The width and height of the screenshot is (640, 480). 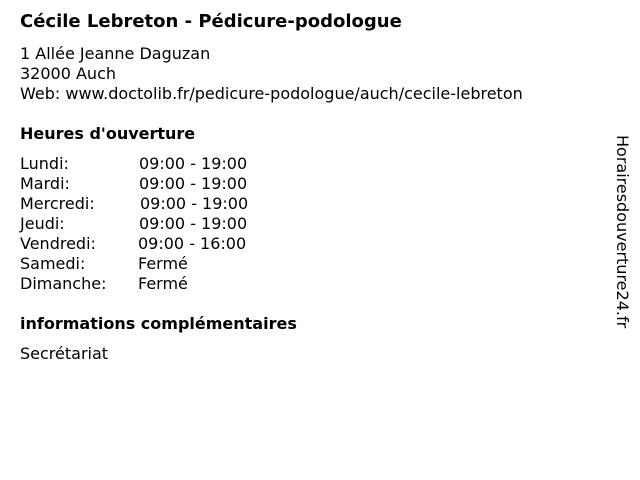 What do you see at coordinates (158, 323) in the screenshot?
I see `info-heading: informations complémentaires` at bounding box center [158, 323].